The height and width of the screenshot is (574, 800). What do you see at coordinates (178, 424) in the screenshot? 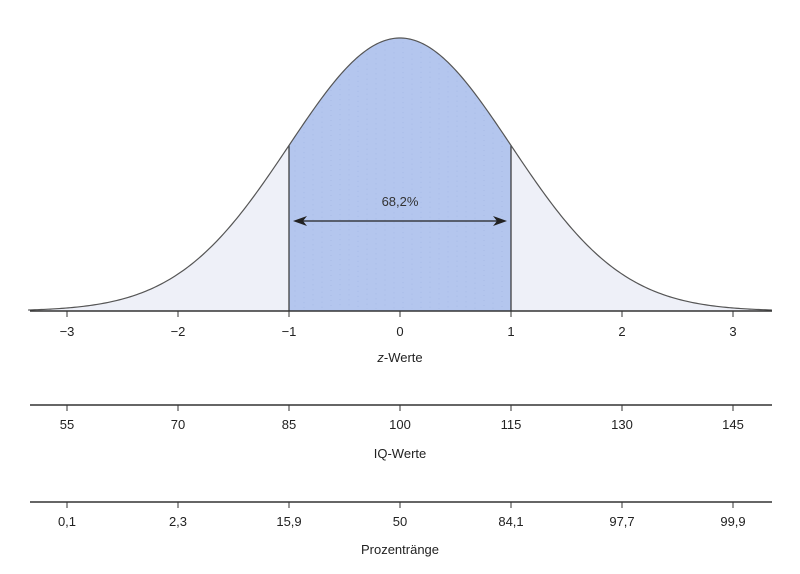
I see `iq-tick-label: 70` at bounding box center [178, 424].